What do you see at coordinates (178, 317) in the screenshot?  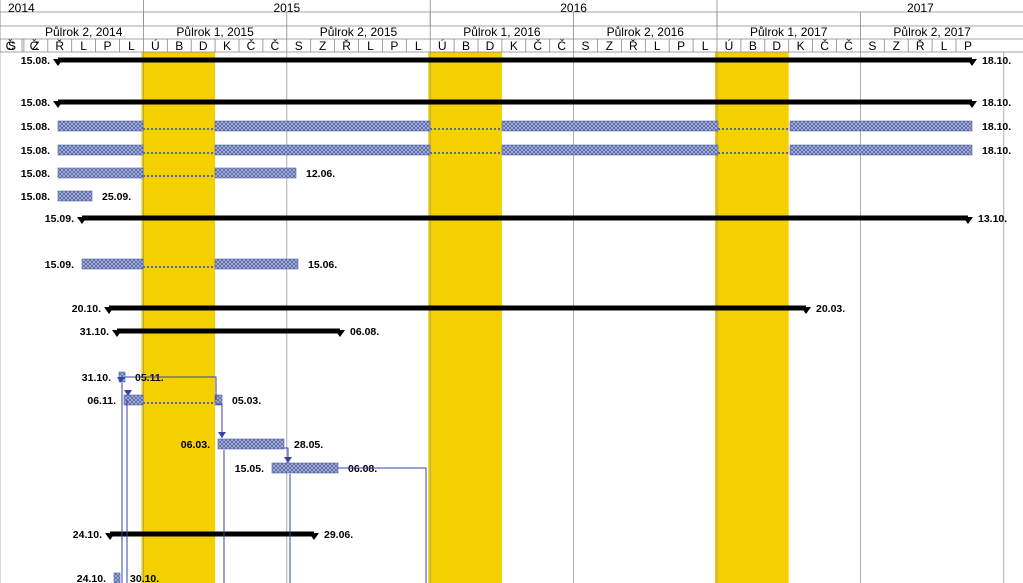 I see `highlight-column` at bounding box center [178, 317].